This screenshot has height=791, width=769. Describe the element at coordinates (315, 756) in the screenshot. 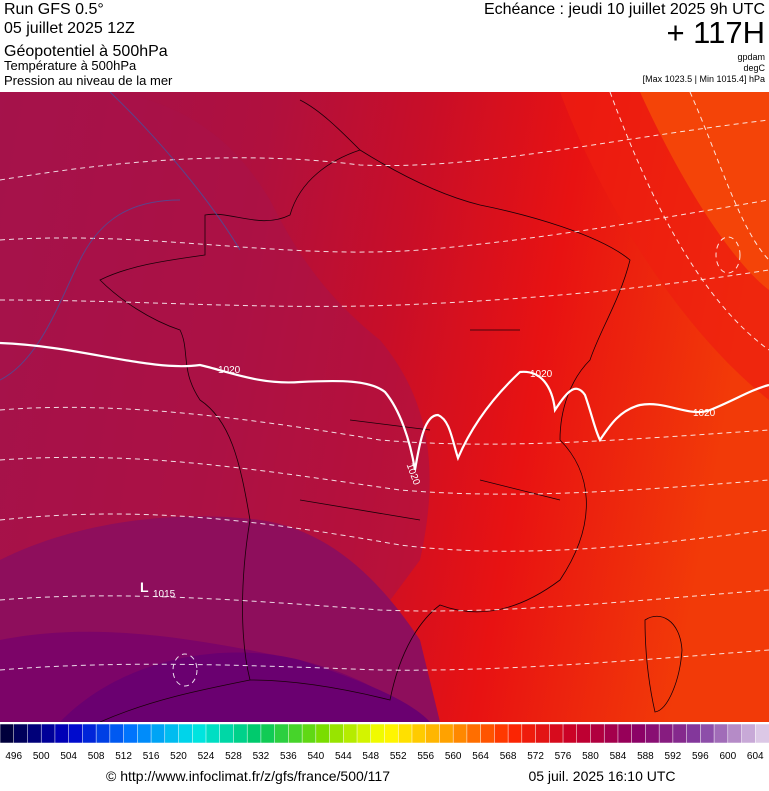

I see `colorbar-label: 540` at that location.